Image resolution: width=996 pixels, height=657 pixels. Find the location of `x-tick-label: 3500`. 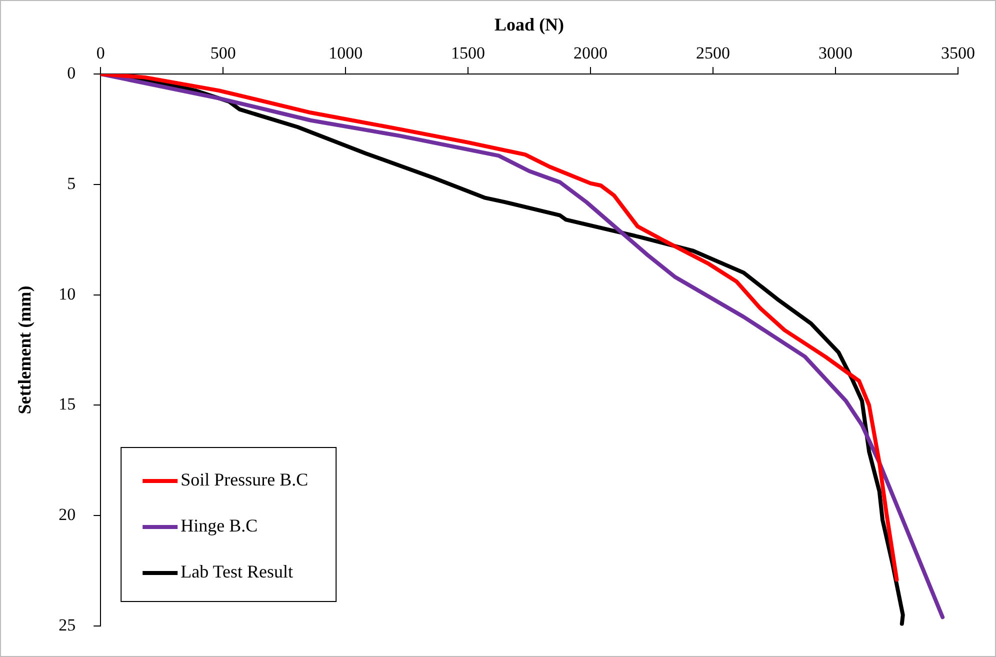

x-tick-label: 3500 is located at coordinates (958, 52).